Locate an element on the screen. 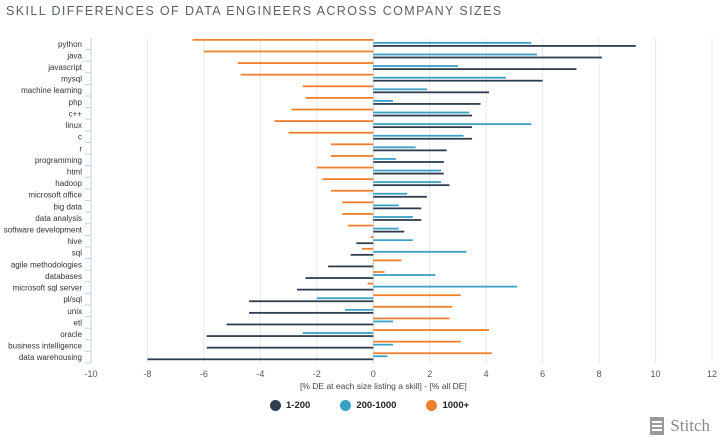 The width and height of the screenshot is (726, 446). legend-item-200-1000: 200-1000 is located at coordinates (368, 405).